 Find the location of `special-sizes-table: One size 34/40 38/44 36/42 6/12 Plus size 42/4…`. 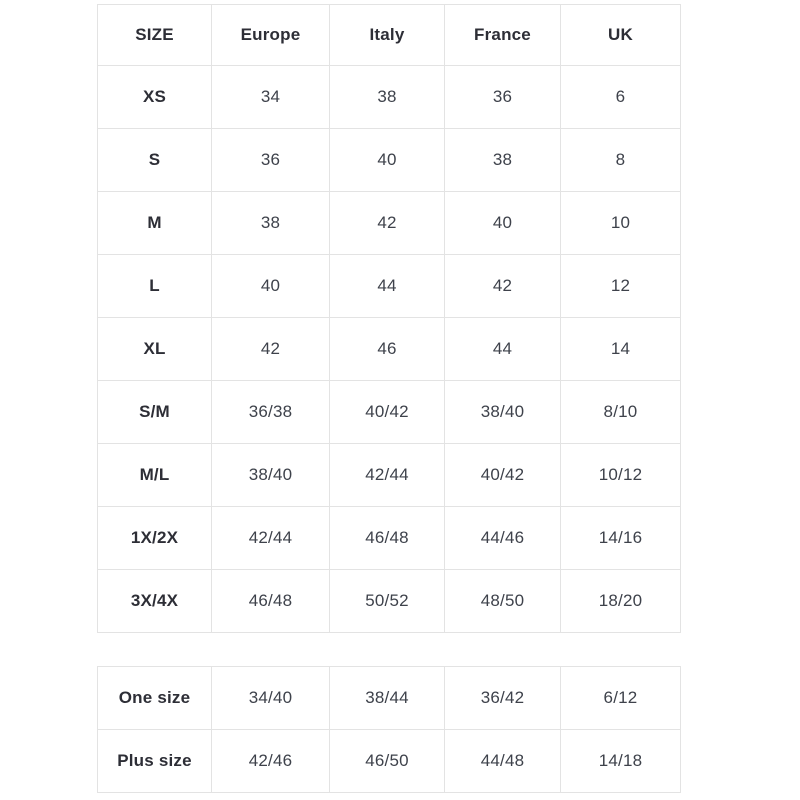

special-sizes-table: One size 34/40 38/44 36/42 6/12 Plus size 42/4… is located at coordinates (389, 729).